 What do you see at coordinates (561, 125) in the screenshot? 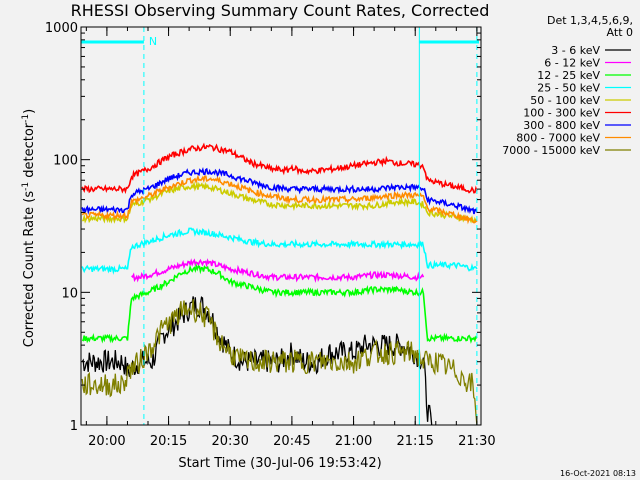
I see `legend-label: 300 - 800 keV` at bounding box center [561, 125].